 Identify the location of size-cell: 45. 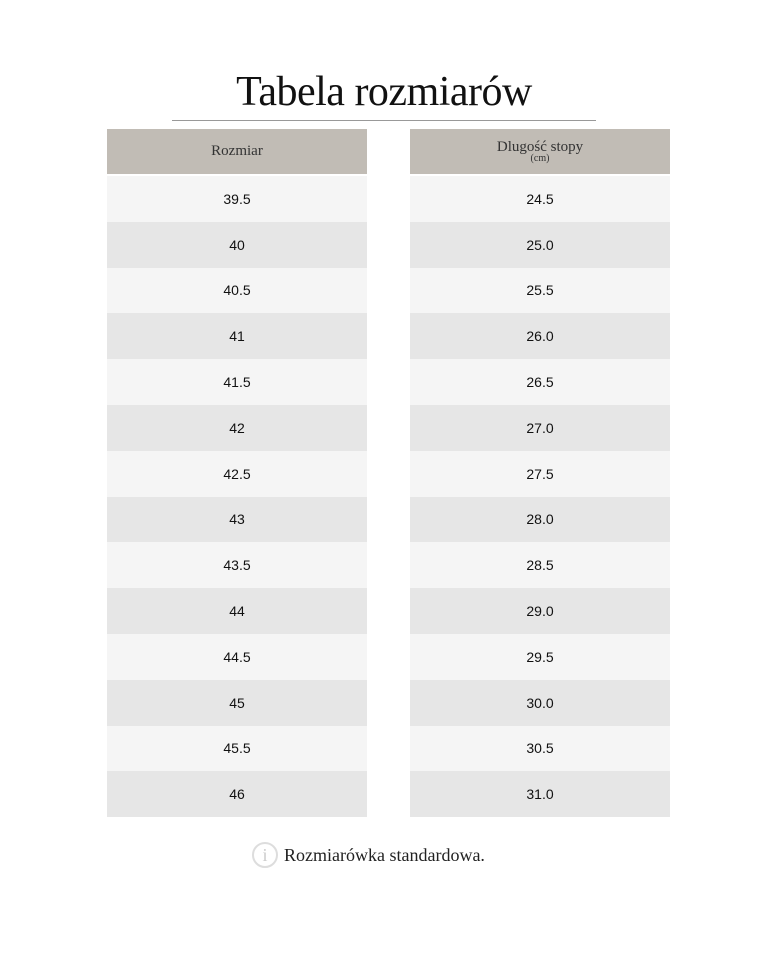
(237, 702).